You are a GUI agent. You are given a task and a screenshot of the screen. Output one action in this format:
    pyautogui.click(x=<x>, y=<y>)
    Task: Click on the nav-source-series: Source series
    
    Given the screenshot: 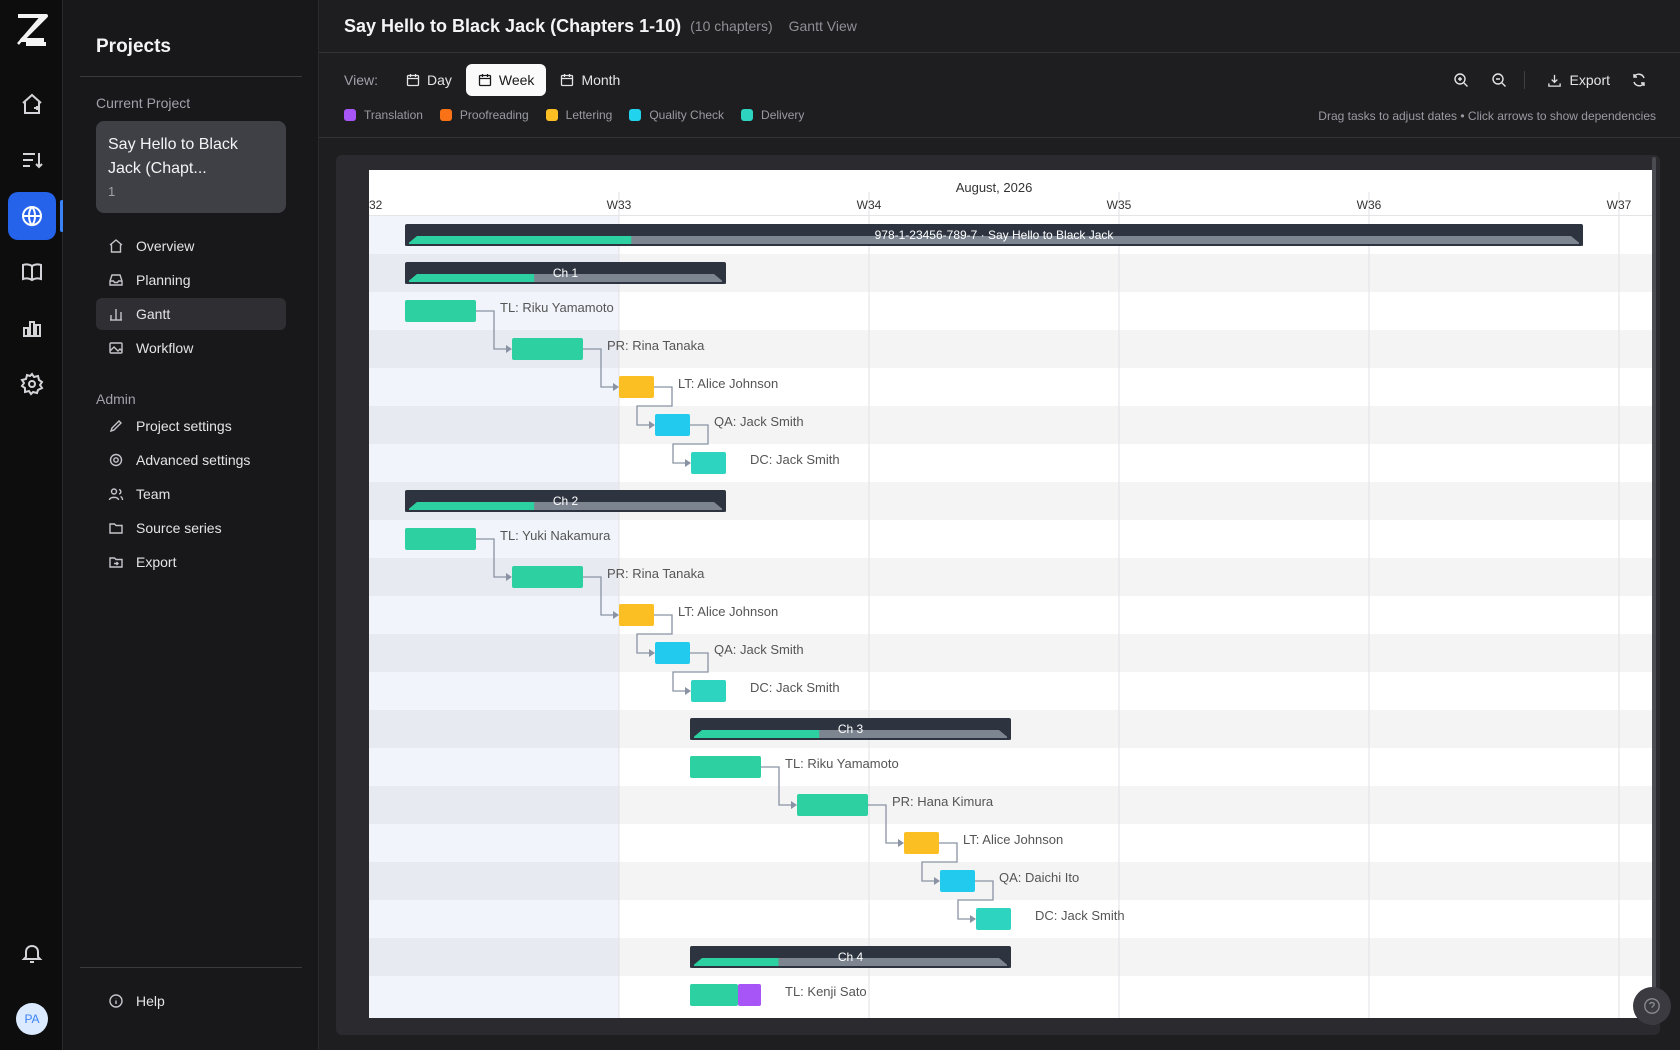 What is the action you would take?
    pyautogui.click(x=191, y=528)
    